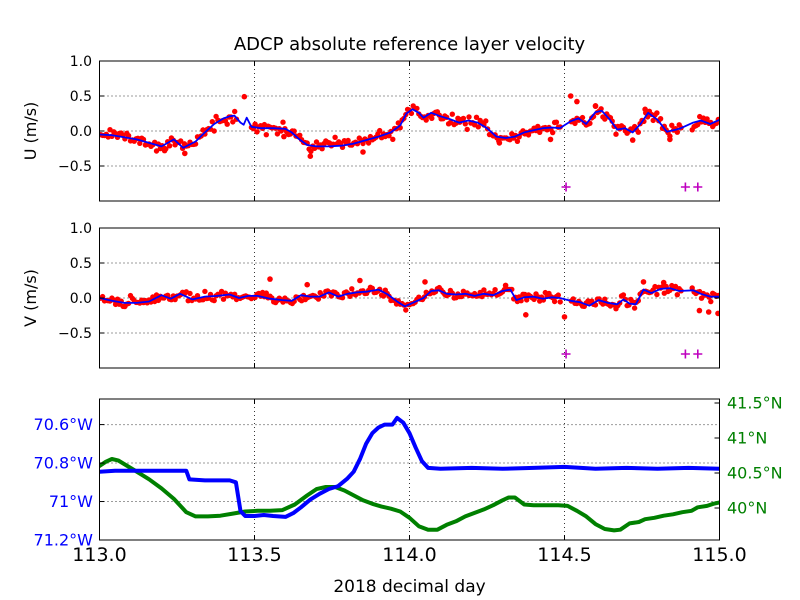  What do you see at coordinates (75, 167) in the screenshot?
I see `u-ytick-n0.5: −0.5` at bounding box center [75, 167].